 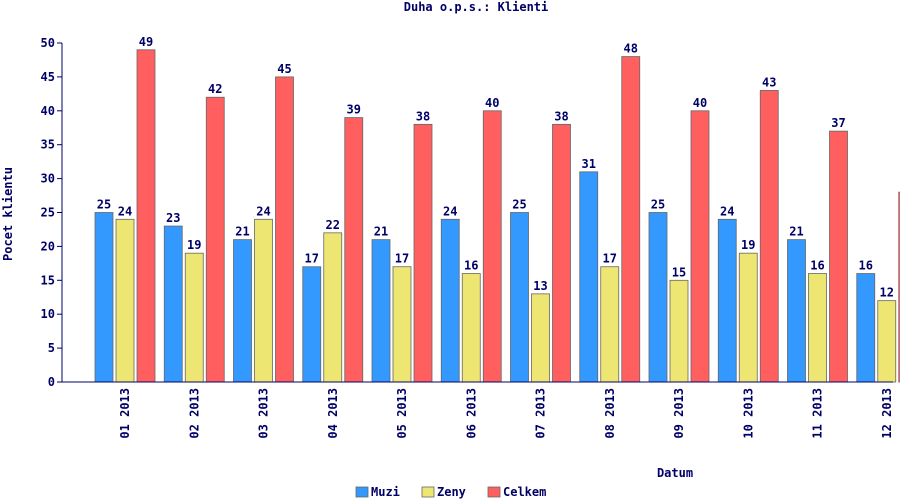 I want to click on x-tick-label: 08 2013, so click(x=610, y=413).